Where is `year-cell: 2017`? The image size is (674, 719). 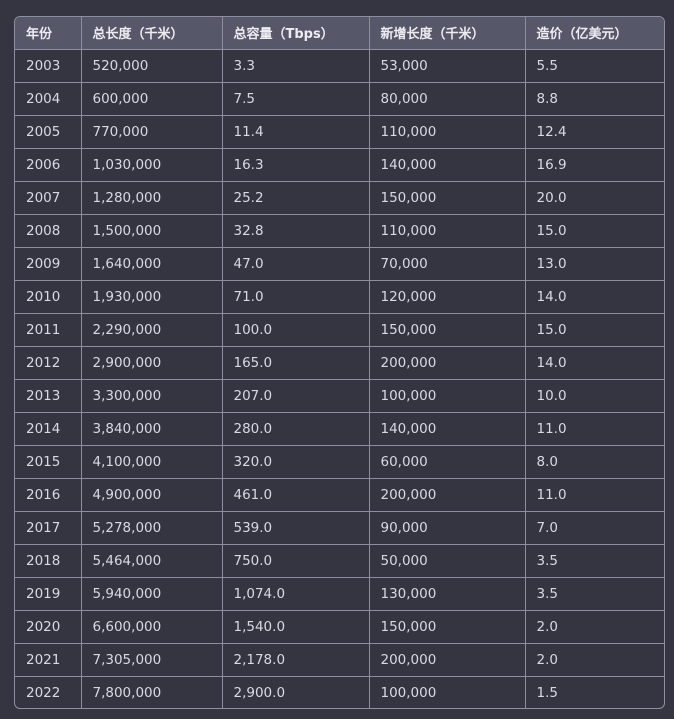 year-cell: 2017 is located at coordinates (48, 528).